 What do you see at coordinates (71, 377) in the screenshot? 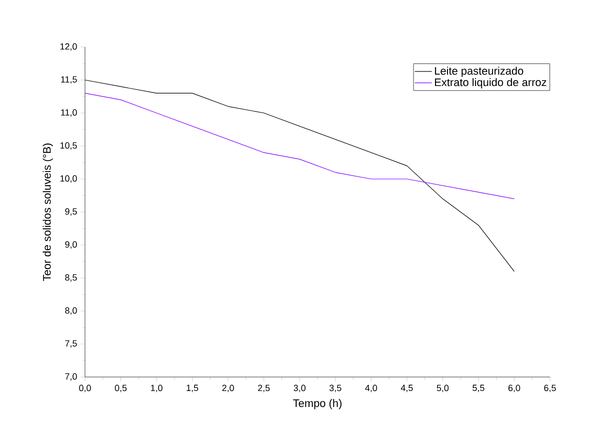
I see `y-tick-label: 7,0` at bounding box center [71, 377].